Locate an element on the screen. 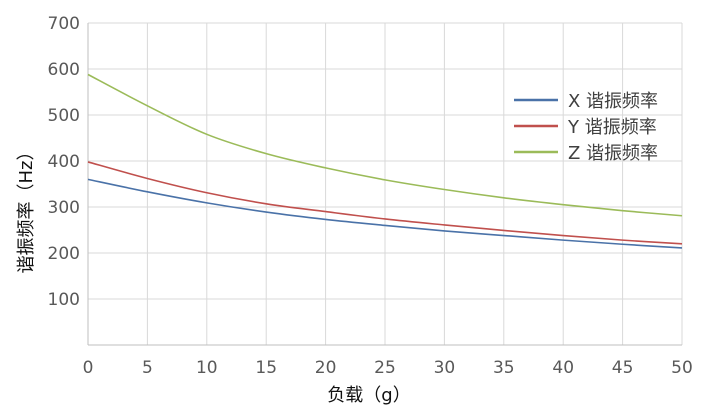 The width and height of the screenshot is (718, 415). legend-label-y: Y 谐振频率 is located at coordinates (612, 127).